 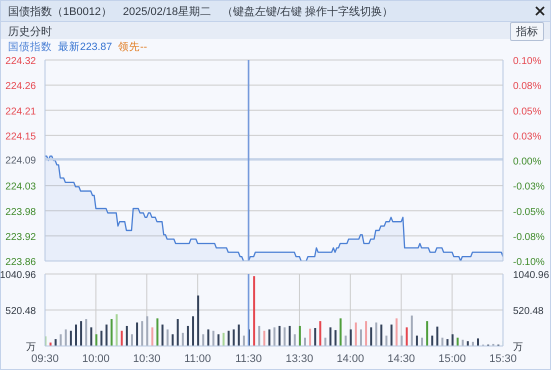 What do you see at coordinates (20, 311) in the screenshot?
I see `y-tick-label: 520.48` at bounding box center [20, 311].